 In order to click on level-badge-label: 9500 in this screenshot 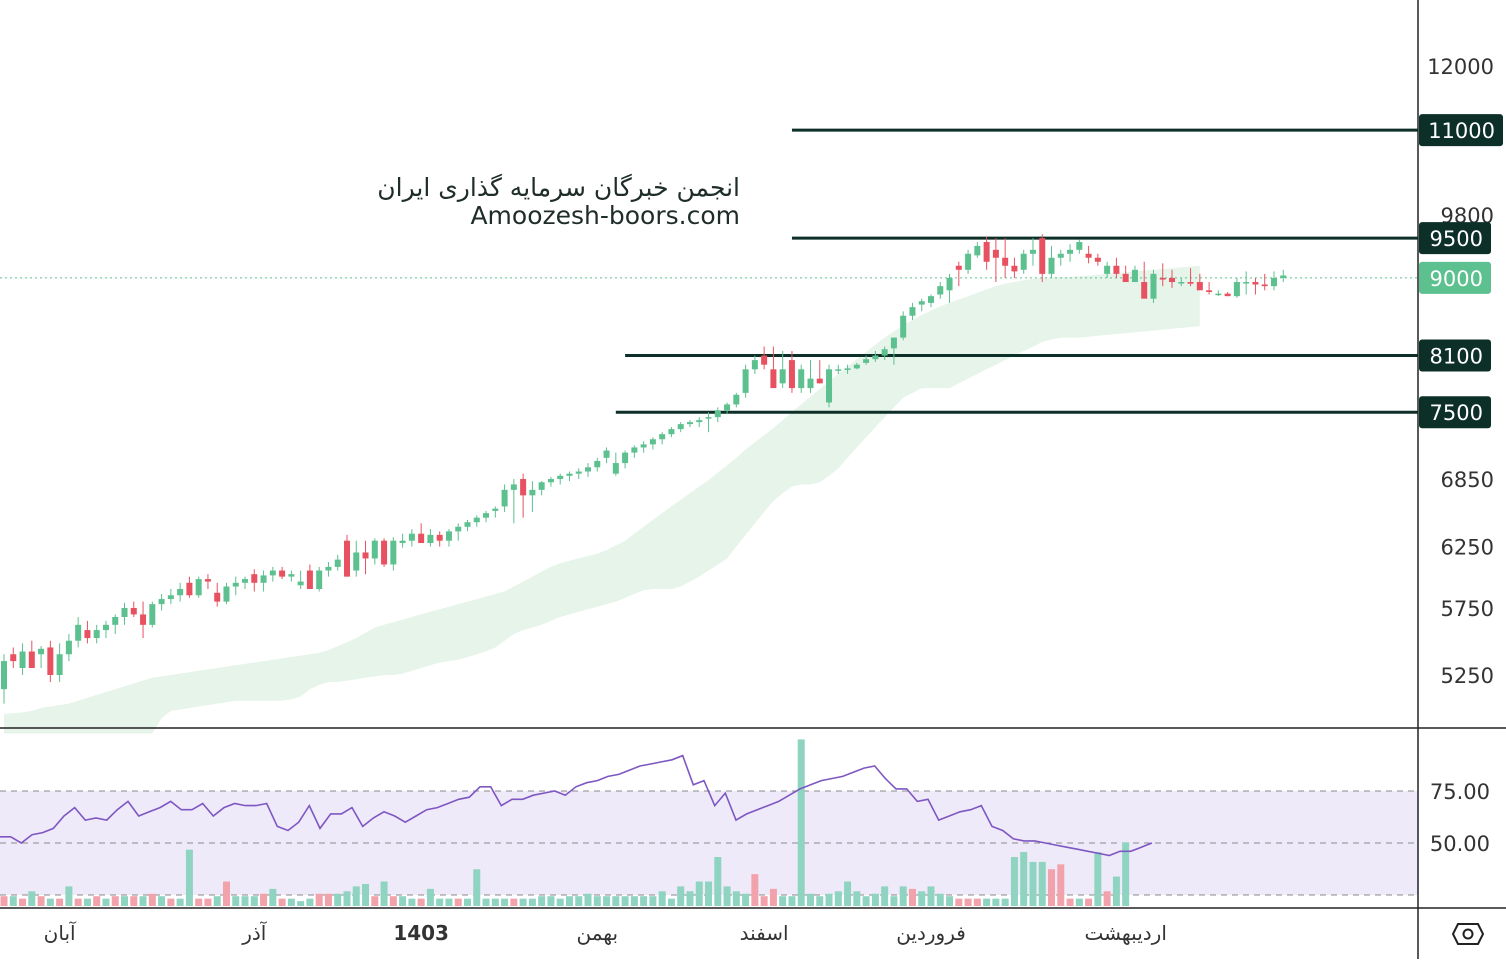, I will do `click(1456, 239)`.